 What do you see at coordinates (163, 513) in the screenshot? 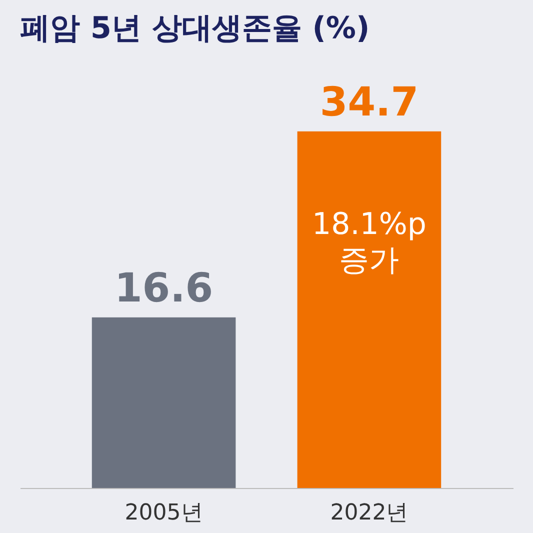
I see `x-tick-label: 2005년` at bounding box center [163, 513].